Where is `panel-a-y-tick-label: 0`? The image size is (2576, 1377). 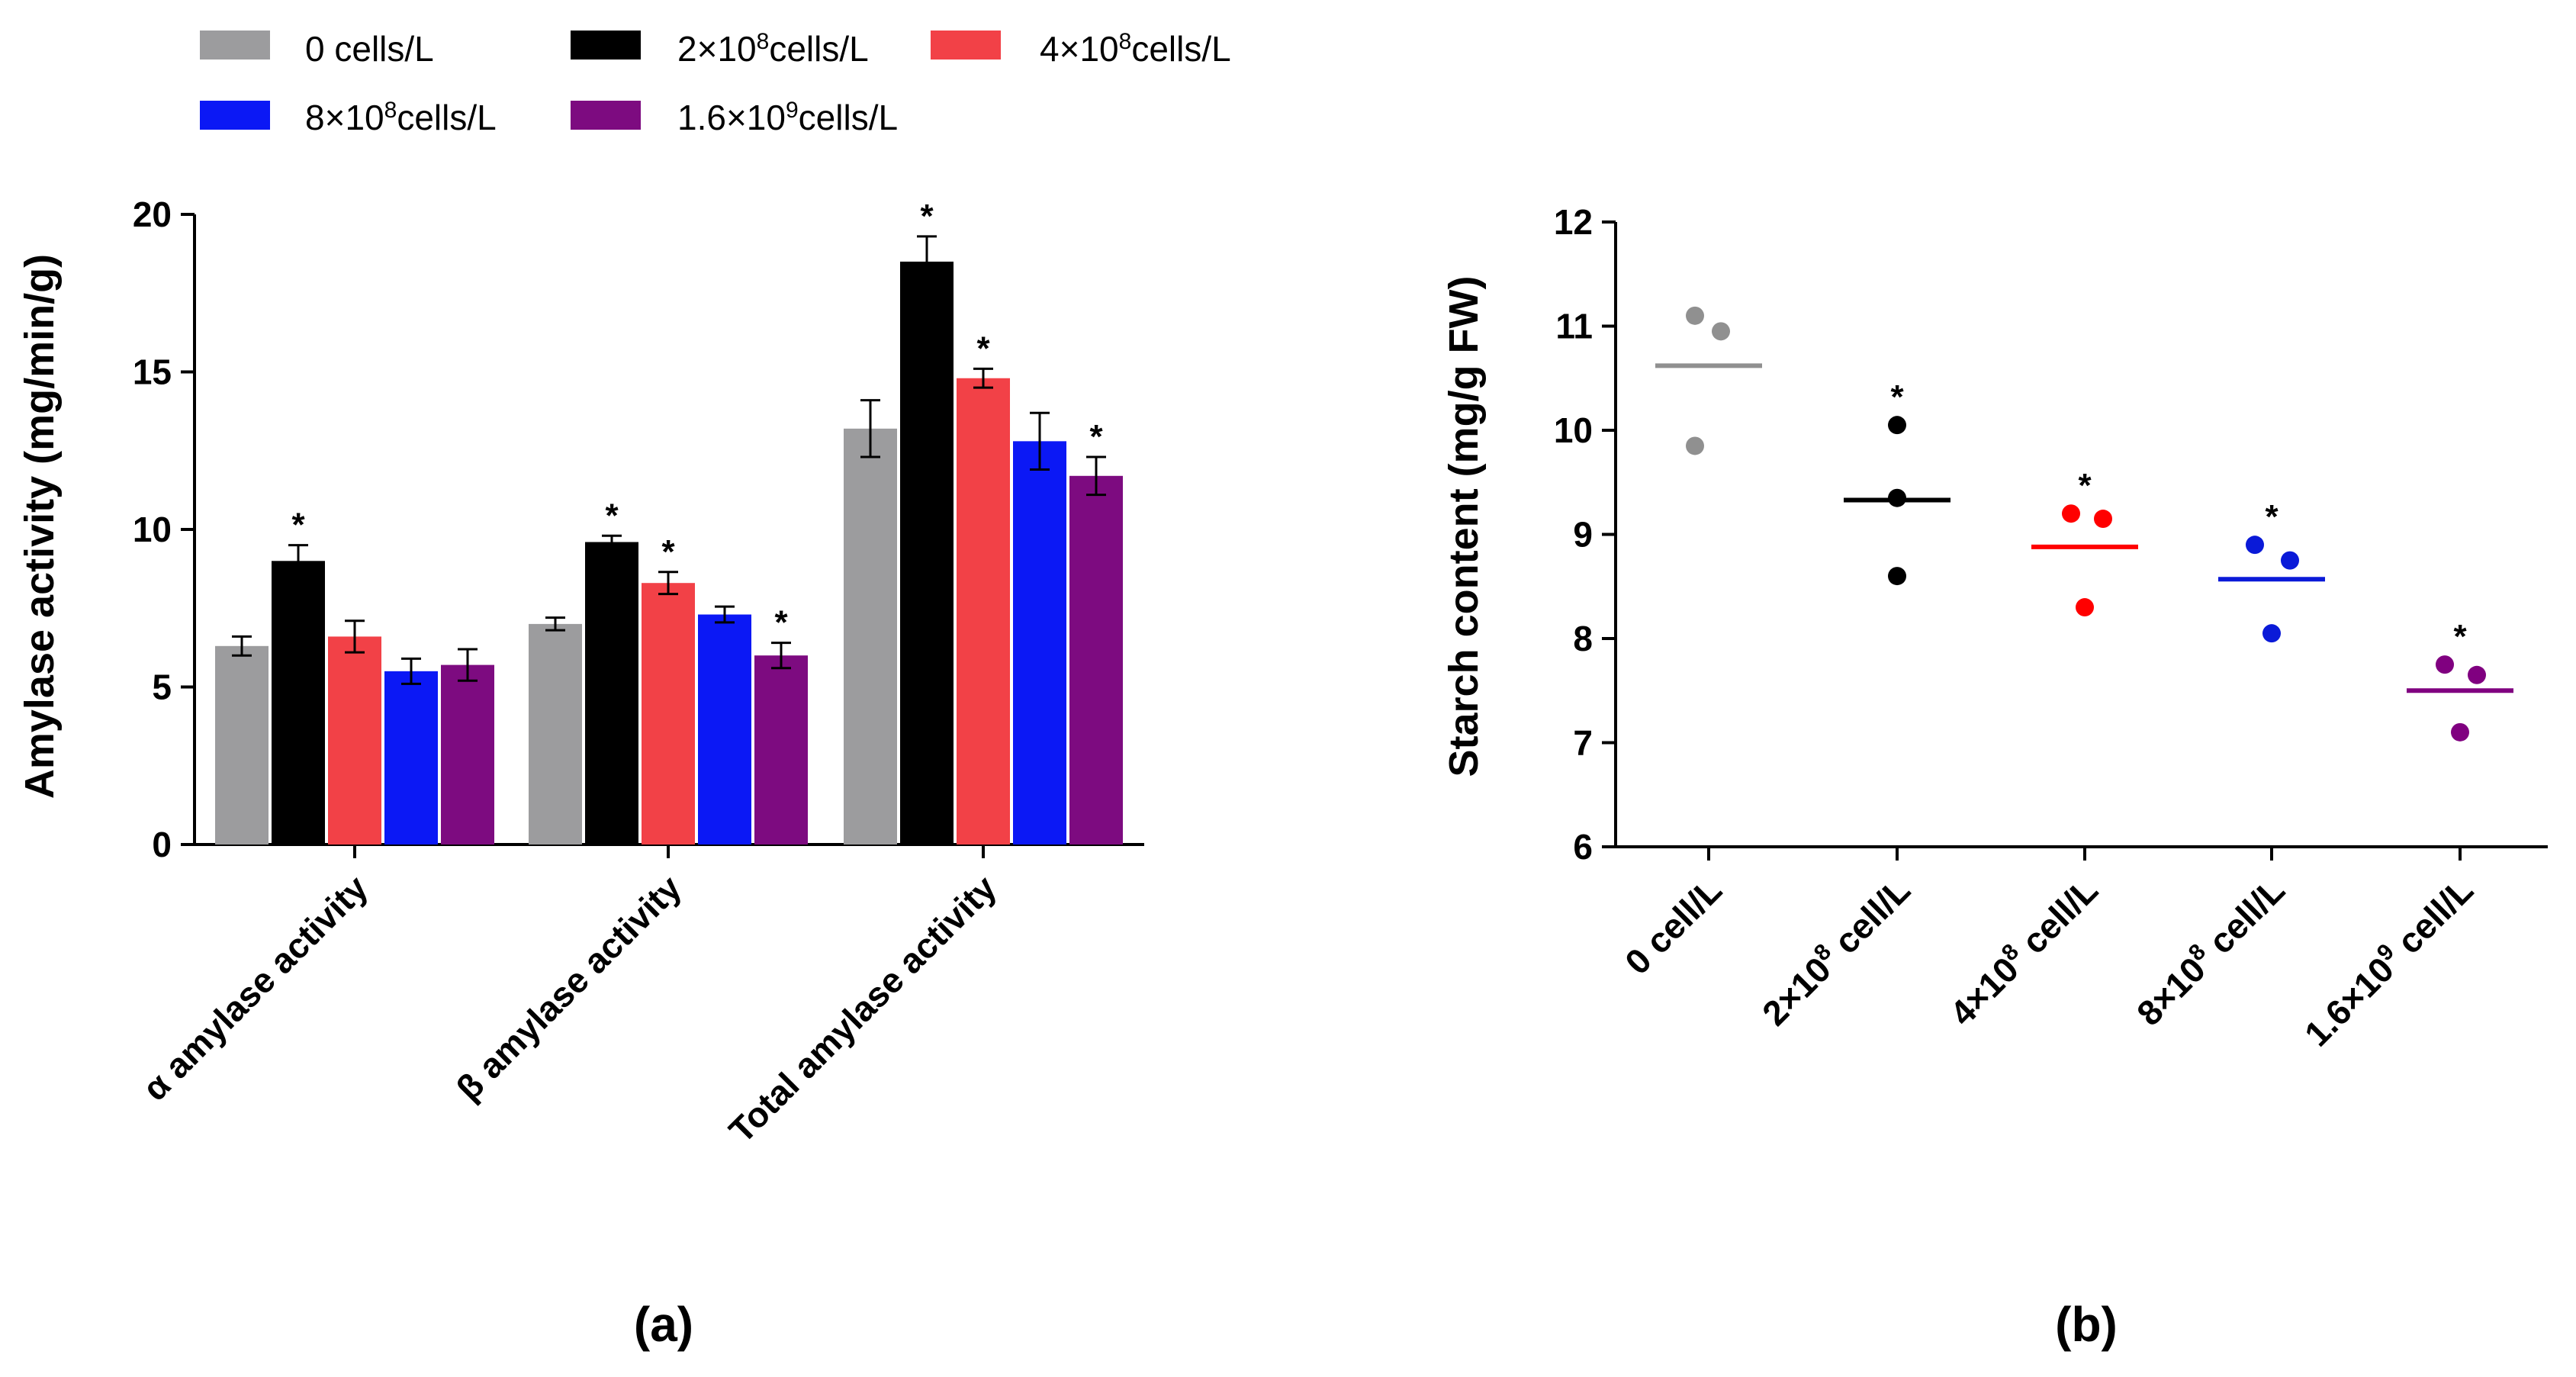 panel-a-y-tick-label: 0 is located at coordinates (162, 844).